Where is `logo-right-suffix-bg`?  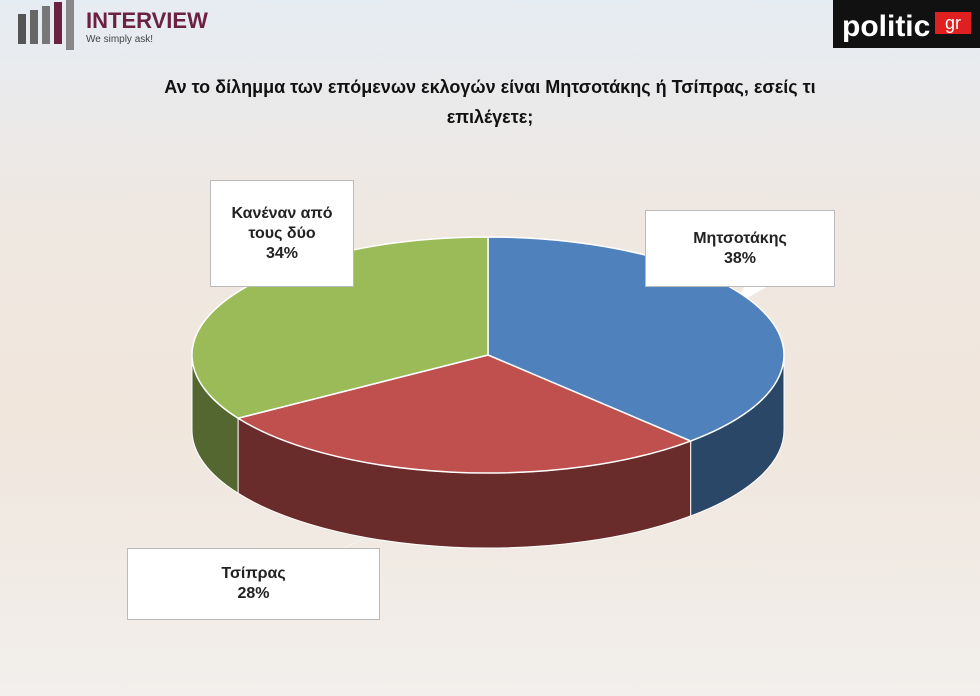
logo-right-suffix-bg is located at coordinates (953, 23).